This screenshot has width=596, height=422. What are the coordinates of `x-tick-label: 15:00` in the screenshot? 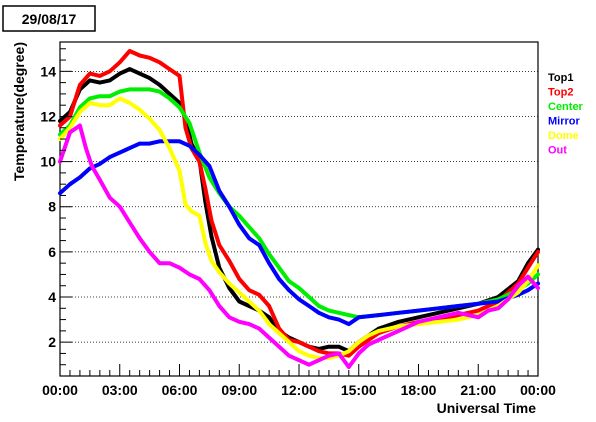 It's located at (359, 390).